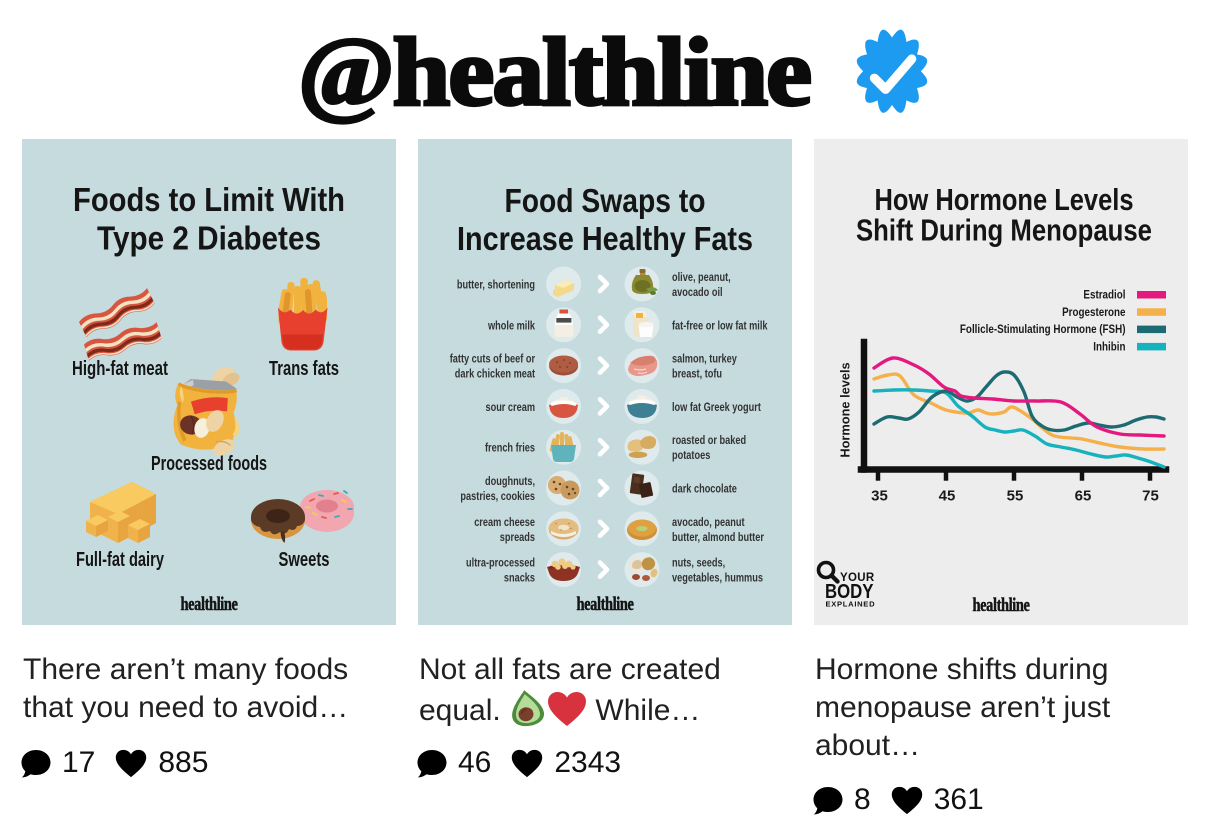 The image size is (1220, 840). I want to click on svg-text: breast, tofu, so click(697, 375).